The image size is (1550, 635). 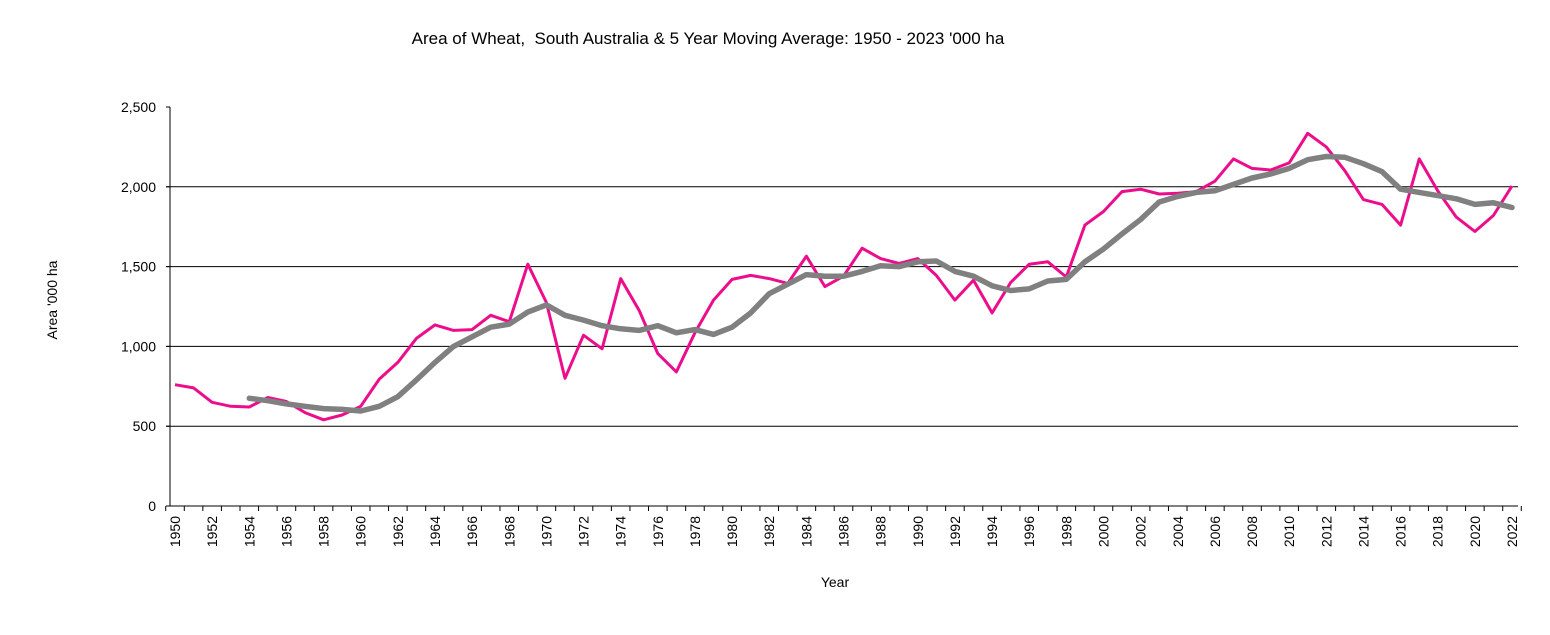 What do you see at coordinates (212, 531) in the screenshot?
I see `x-tick-label: 1952` at bounding box center [212, 531].